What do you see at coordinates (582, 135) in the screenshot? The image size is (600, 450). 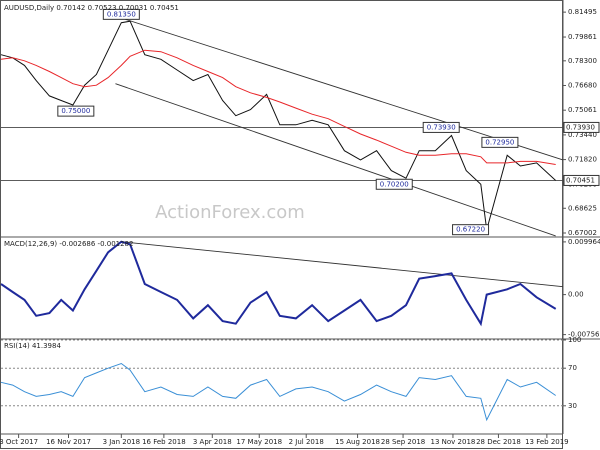 I see `y-tick-label: 0.73440` at bounding box center [582, 135].